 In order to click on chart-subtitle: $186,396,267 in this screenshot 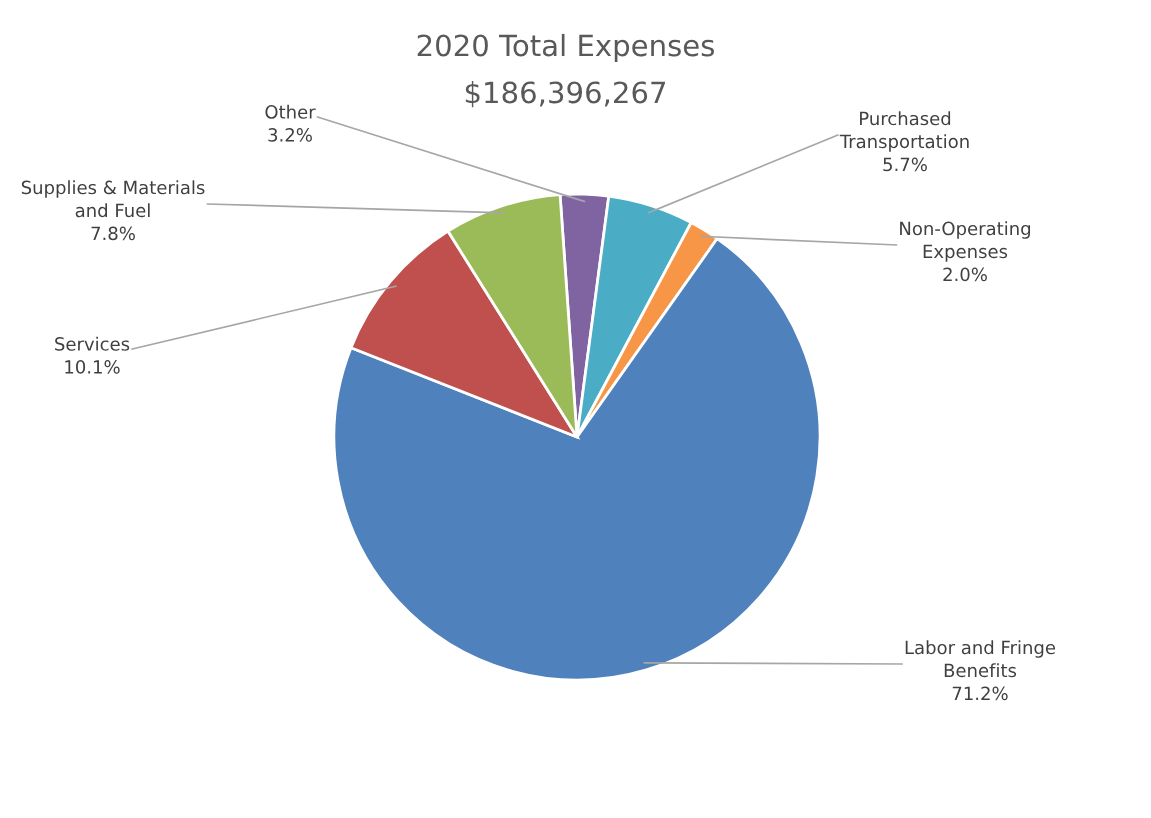, I will do `click(565, 94)`.